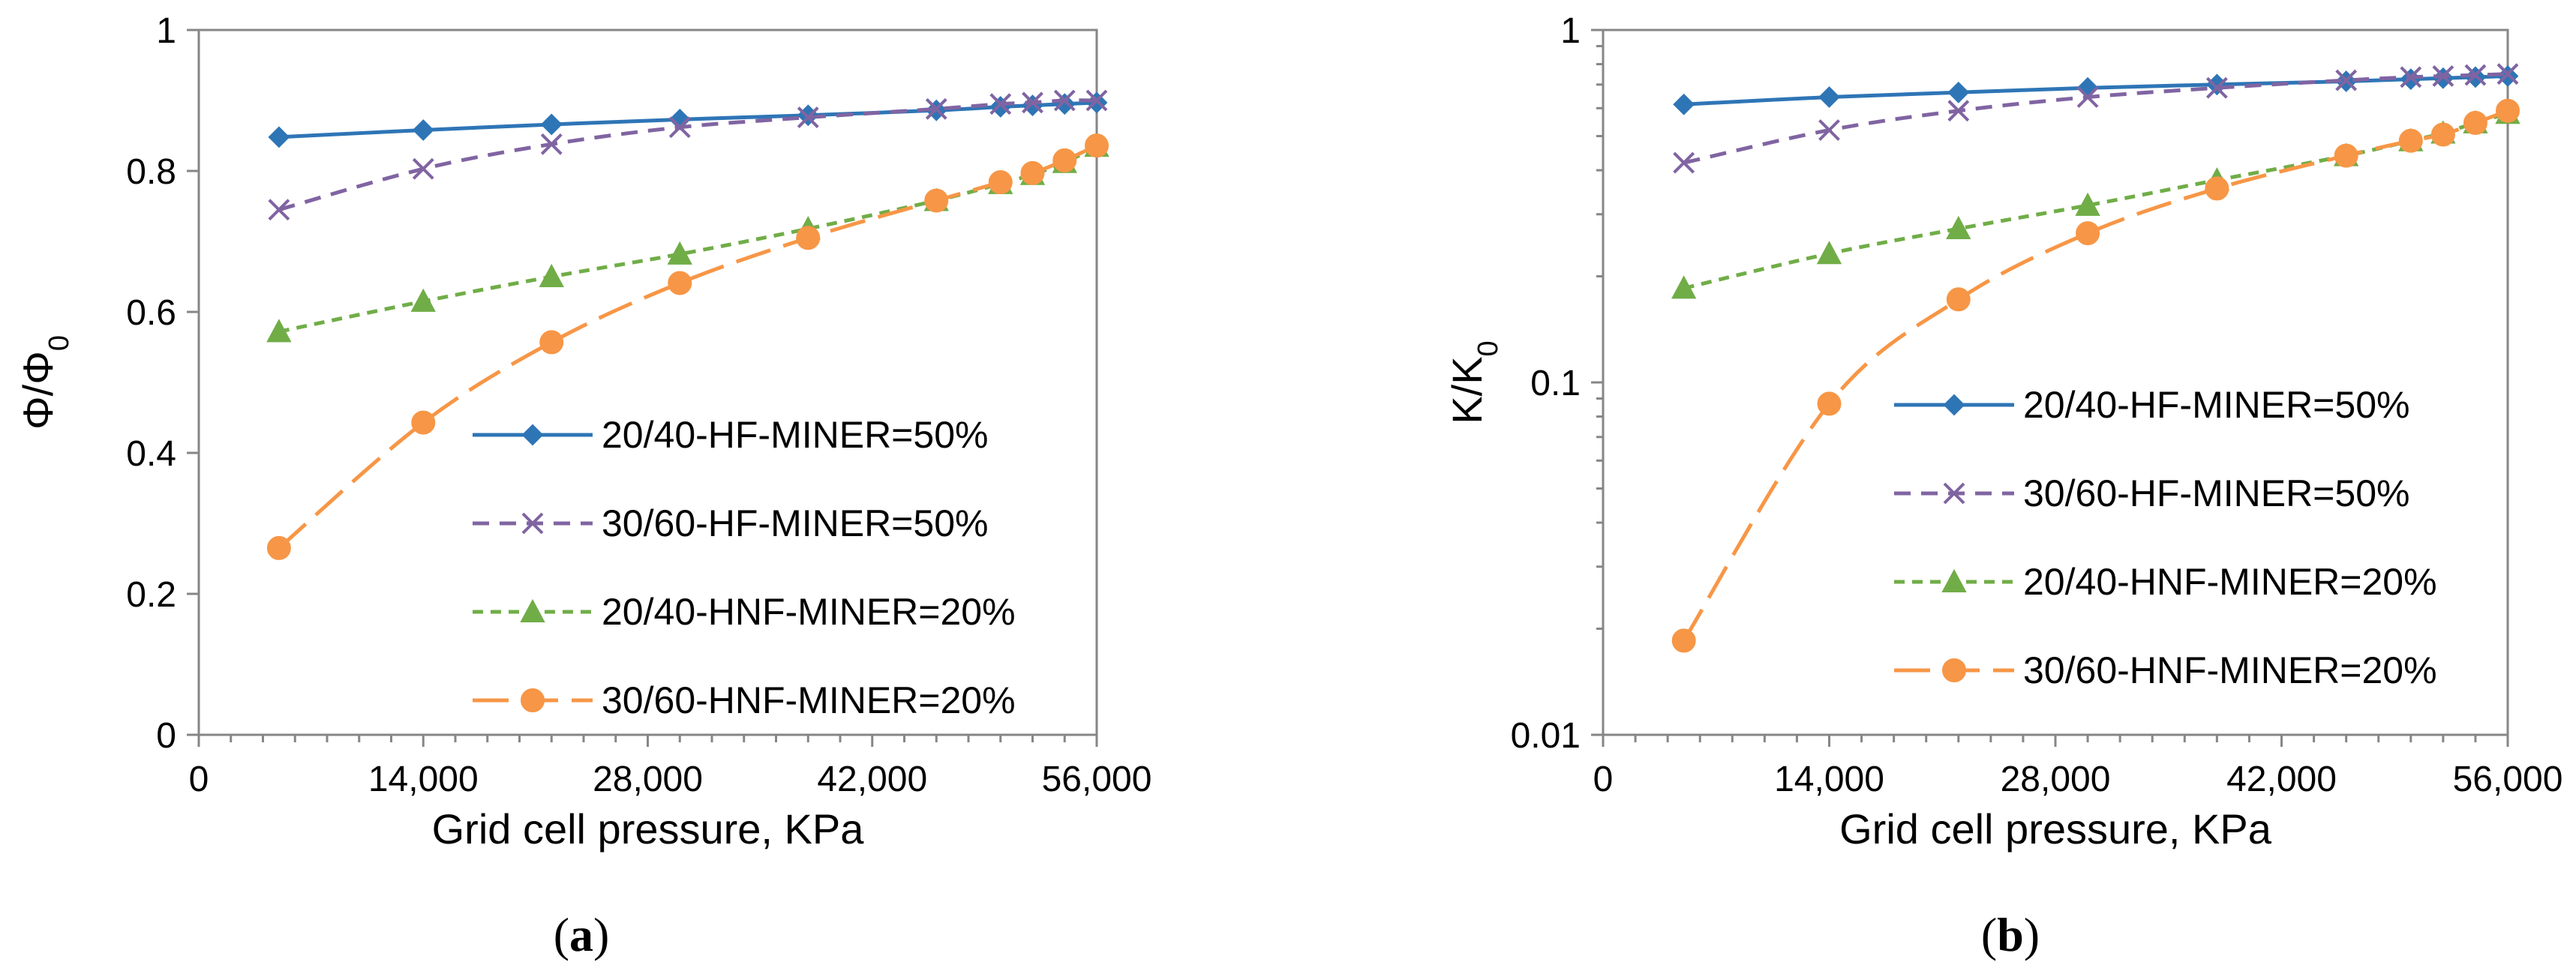 This screenshot has height=980, width=2576. Describe the element at coordinates (1467, 390) in the screenshot. I see `y-axis-title-base: K/K` at that location.